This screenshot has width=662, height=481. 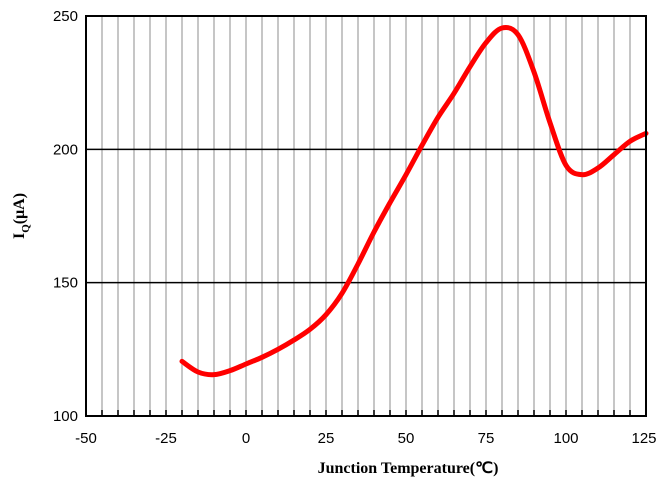 I want to click on y-axis-title-suffix: (μA), so click(x=19, y=208).